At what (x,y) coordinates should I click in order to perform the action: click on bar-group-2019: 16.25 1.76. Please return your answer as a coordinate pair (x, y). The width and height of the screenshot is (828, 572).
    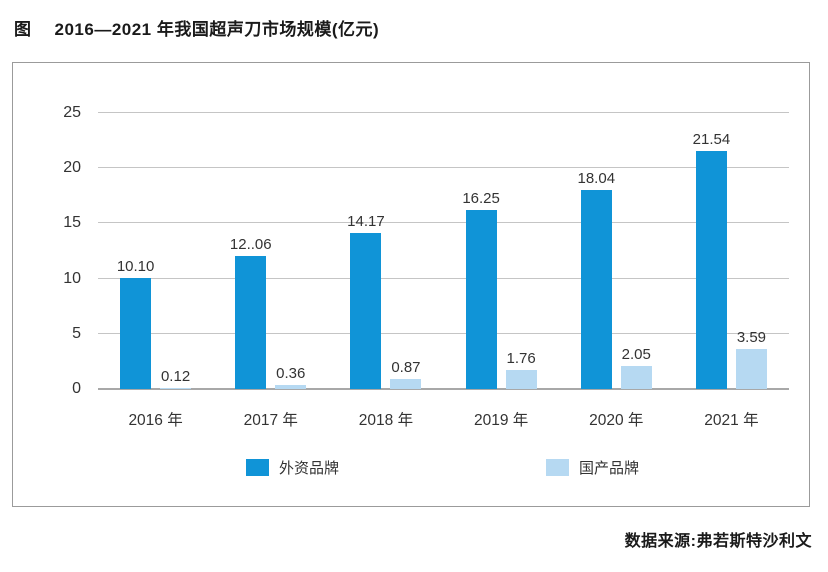
    Looking at the image, I should click on (501, 251).